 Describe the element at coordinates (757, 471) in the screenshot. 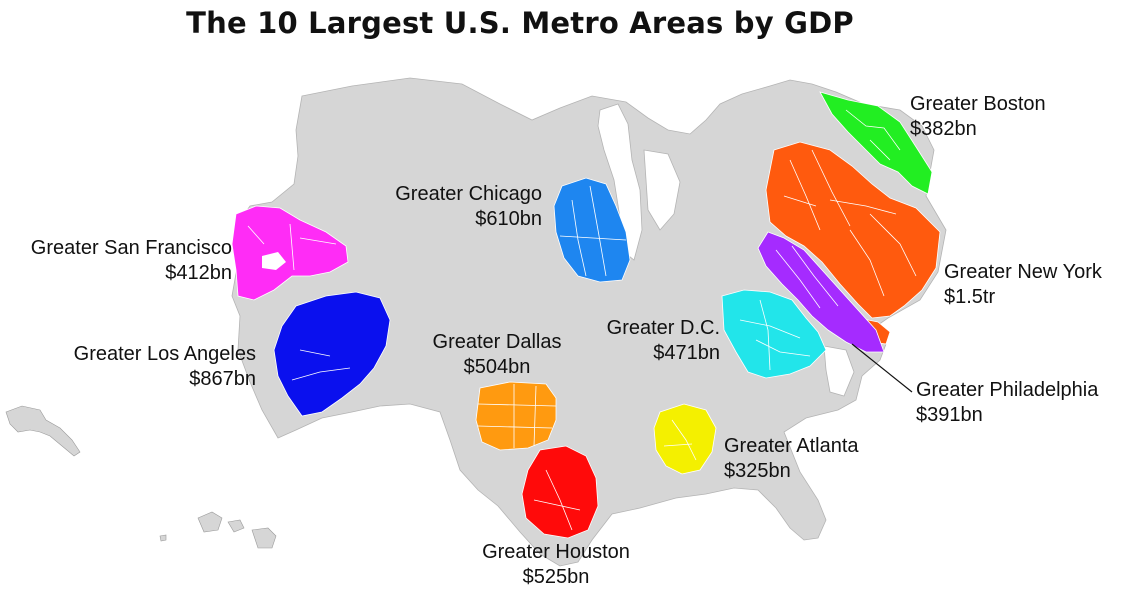

I see `label-atlanta-gdp: $325bn` at that location.